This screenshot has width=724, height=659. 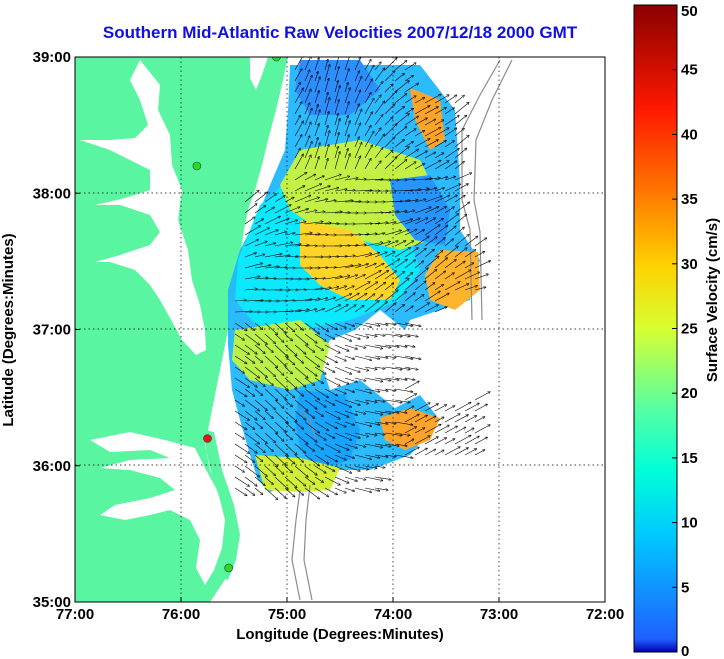 I want to click on x-tick-label: 74:00, so click(x=393, y=614).